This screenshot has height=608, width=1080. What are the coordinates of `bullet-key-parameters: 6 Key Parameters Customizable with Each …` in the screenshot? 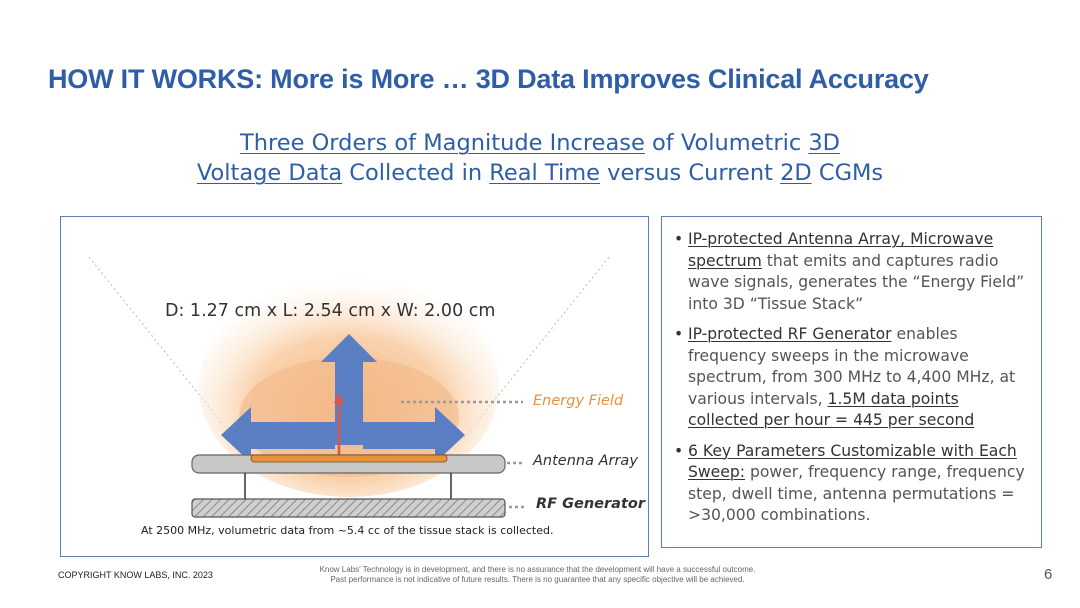 It's located at (850, 484).